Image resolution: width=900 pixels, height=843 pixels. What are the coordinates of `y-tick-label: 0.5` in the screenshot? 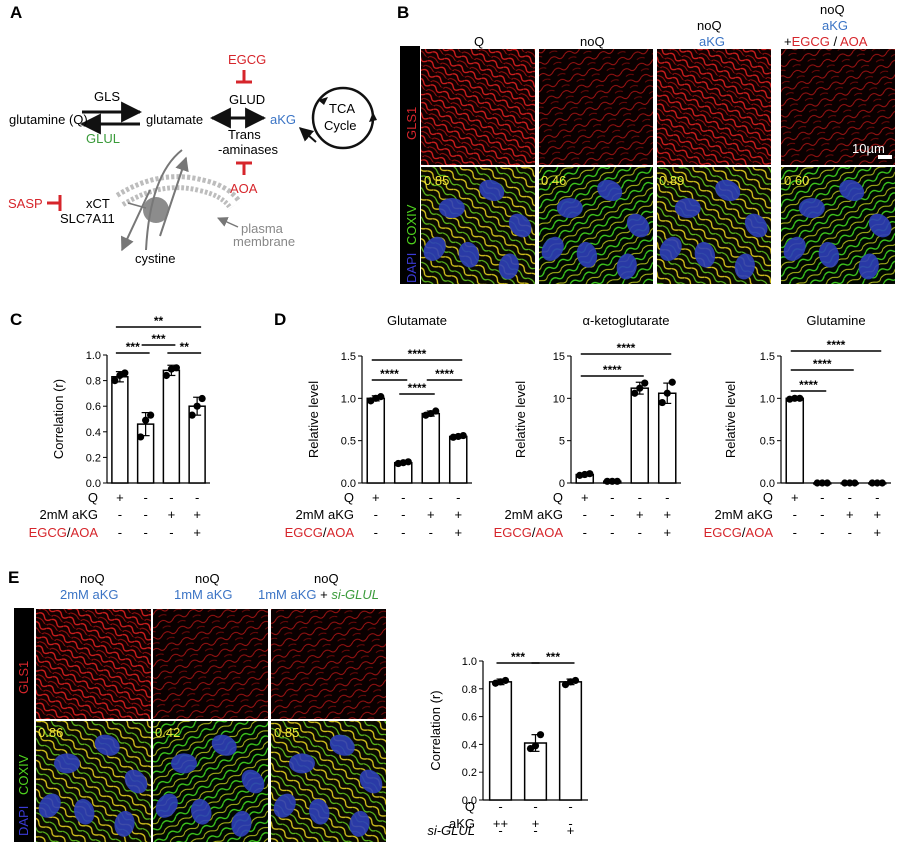 It's located at (767, 442).